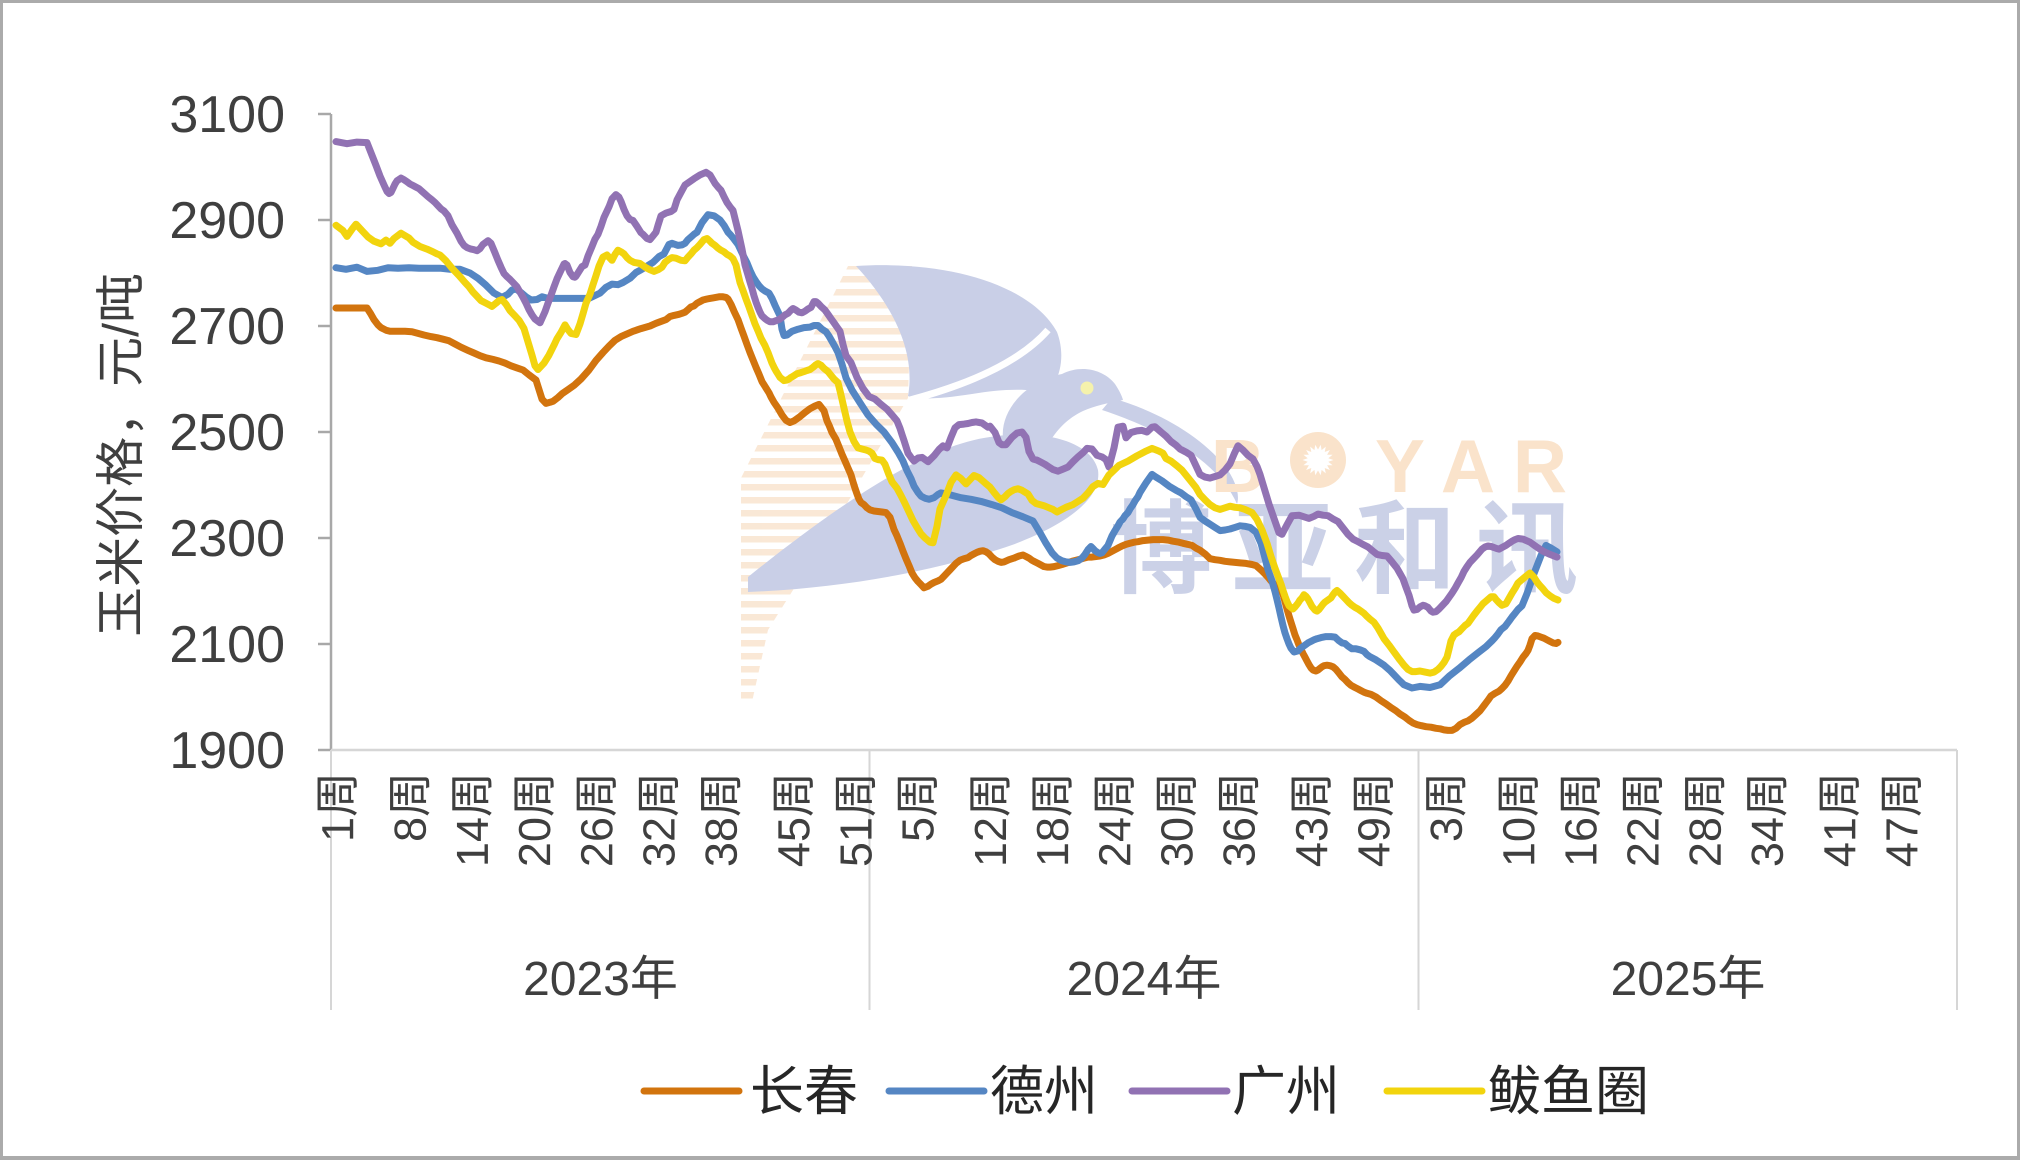 Image resolution: width=2020 pixels, height=1160 pixels. What do you see at coordinates (227, 645) in the screenshot?
I see `svg-text: 2100` at bounding box center [227, 645].